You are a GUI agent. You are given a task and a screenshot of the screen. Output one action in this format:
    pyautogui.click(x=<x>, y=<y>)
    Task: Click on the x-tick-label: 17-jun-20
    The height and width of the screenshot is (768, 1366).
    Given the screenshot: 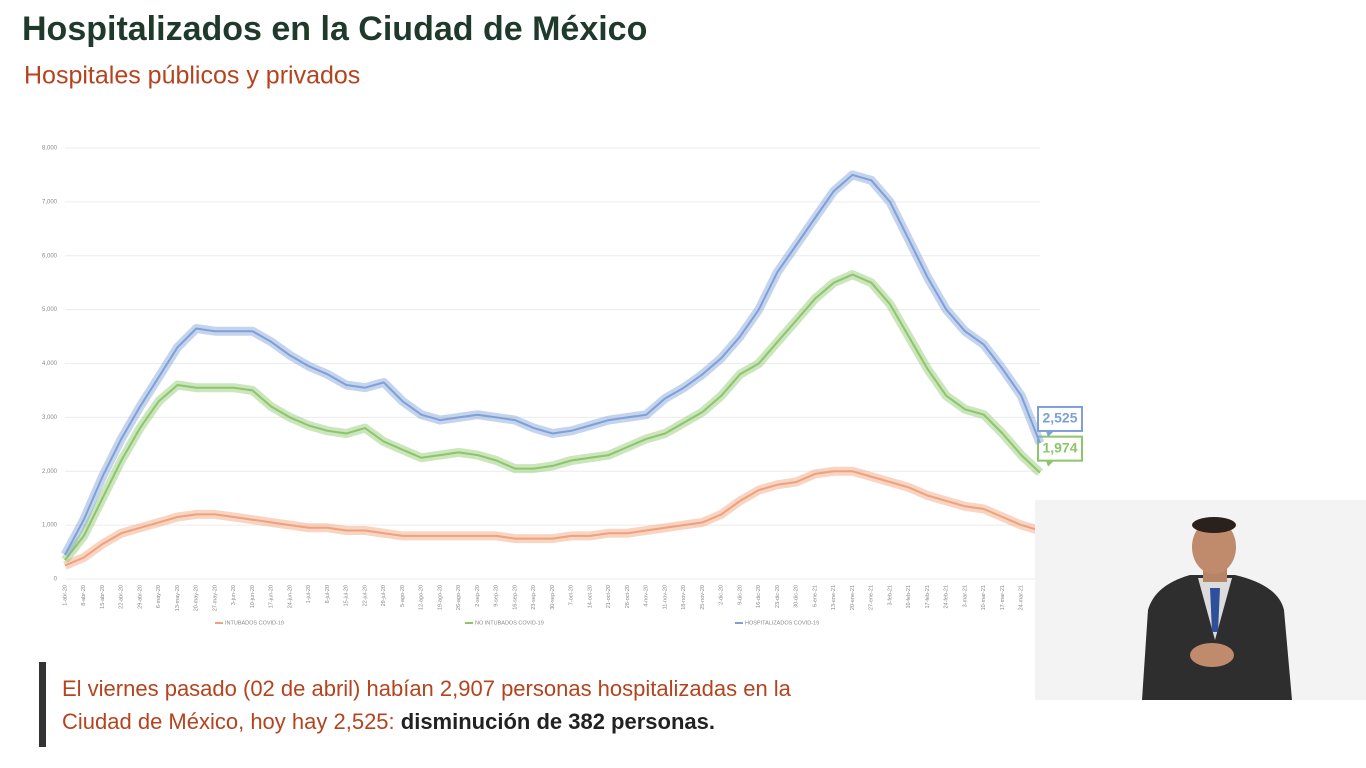 What is the action you would take?
    pyautogui.click(x=272, y=596)
    